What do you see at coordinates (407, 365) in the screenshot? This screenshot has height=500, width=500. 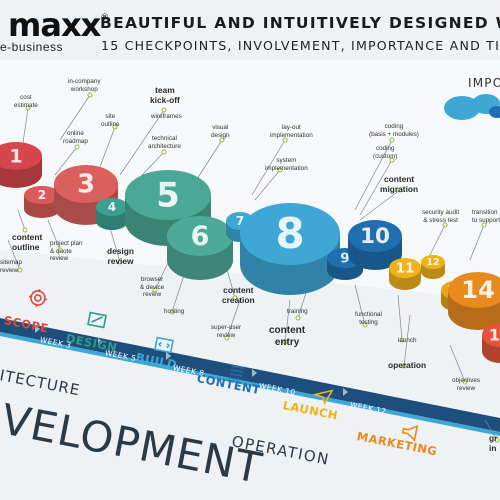 I see `label-operation: operation` at bounding box center [407, 365].